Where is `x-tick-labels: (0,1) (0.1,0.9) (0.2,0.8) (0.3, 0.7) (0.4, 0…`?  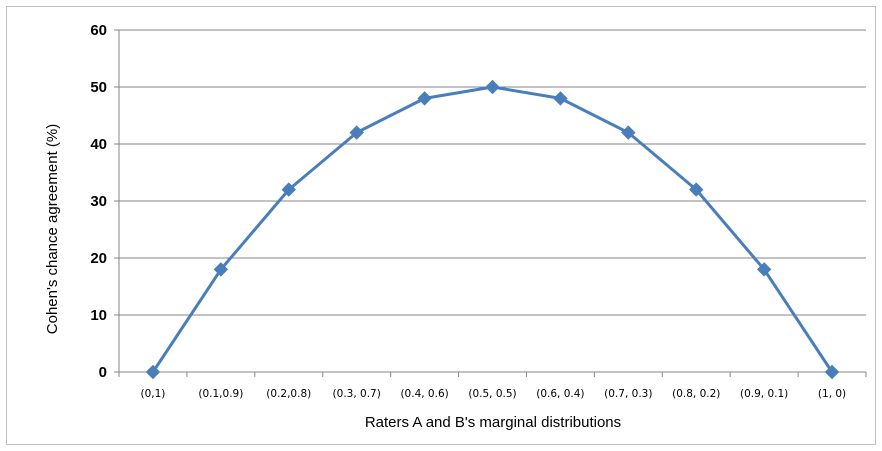
x-tick-labels: (0,1) (0.1,0.9) (0.2,0.8) (0.3, 0.7) (0.4, 0… is located at coordinates (494, 394).